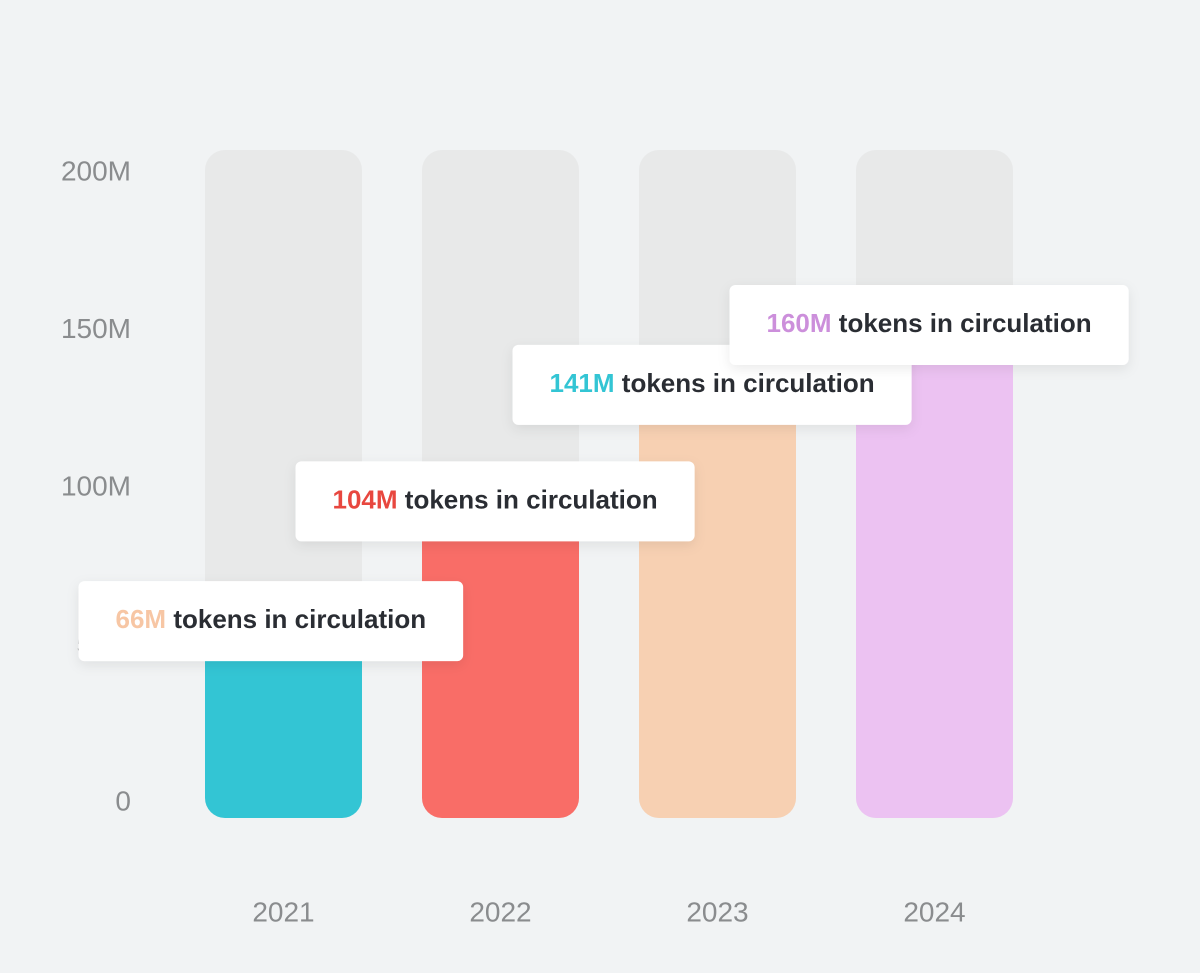 This screenshot has width=1200, height=973. I want to click on x-tick-label: 2024, so click(934, 911).